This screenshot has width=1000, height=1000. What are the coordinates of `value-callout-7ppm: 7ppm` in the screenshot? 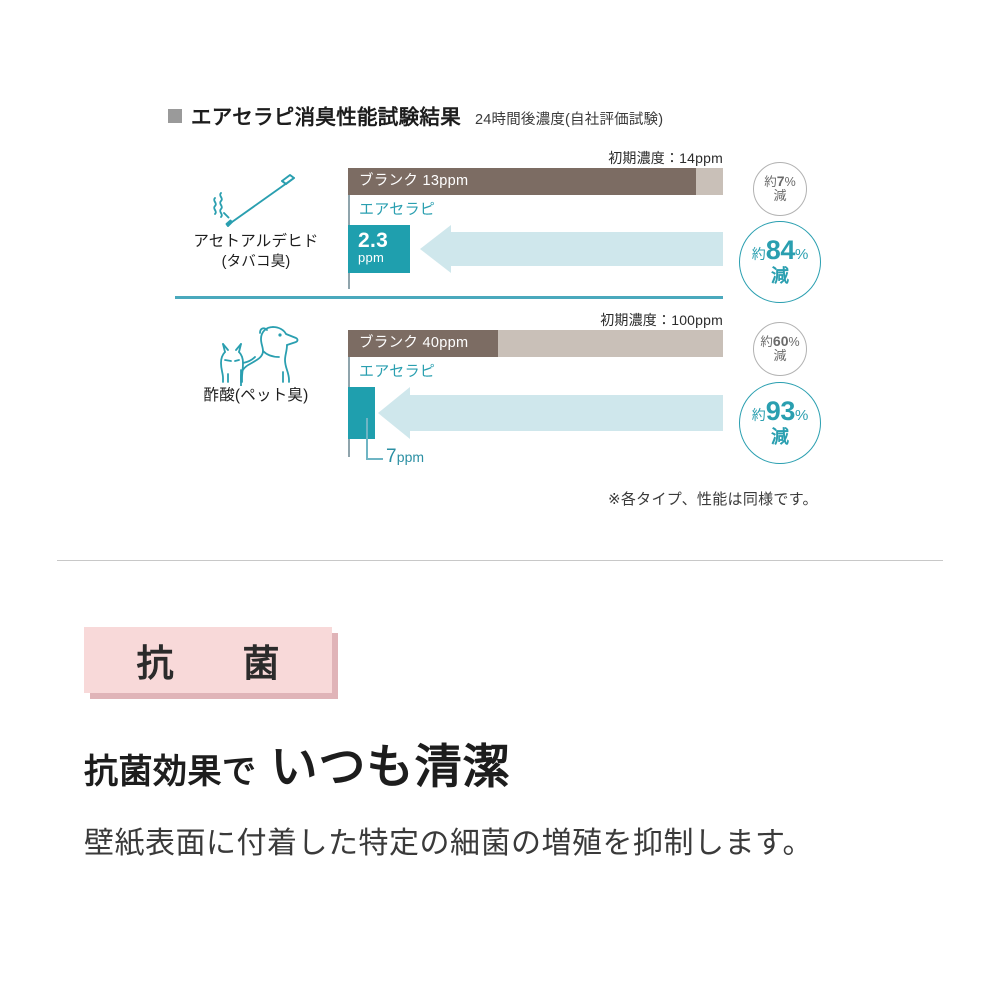 It's located at (401, 444).